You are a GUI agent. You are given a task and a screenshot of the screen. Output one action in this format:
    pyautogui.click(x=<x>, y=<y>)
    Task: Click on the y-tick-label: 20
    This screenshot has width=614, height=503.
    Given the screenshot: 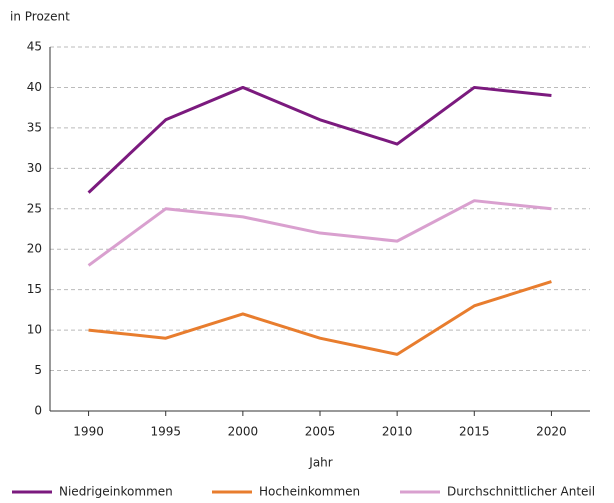 What is the action you would take?
    pyautogui.click(x=34, y=249)
    